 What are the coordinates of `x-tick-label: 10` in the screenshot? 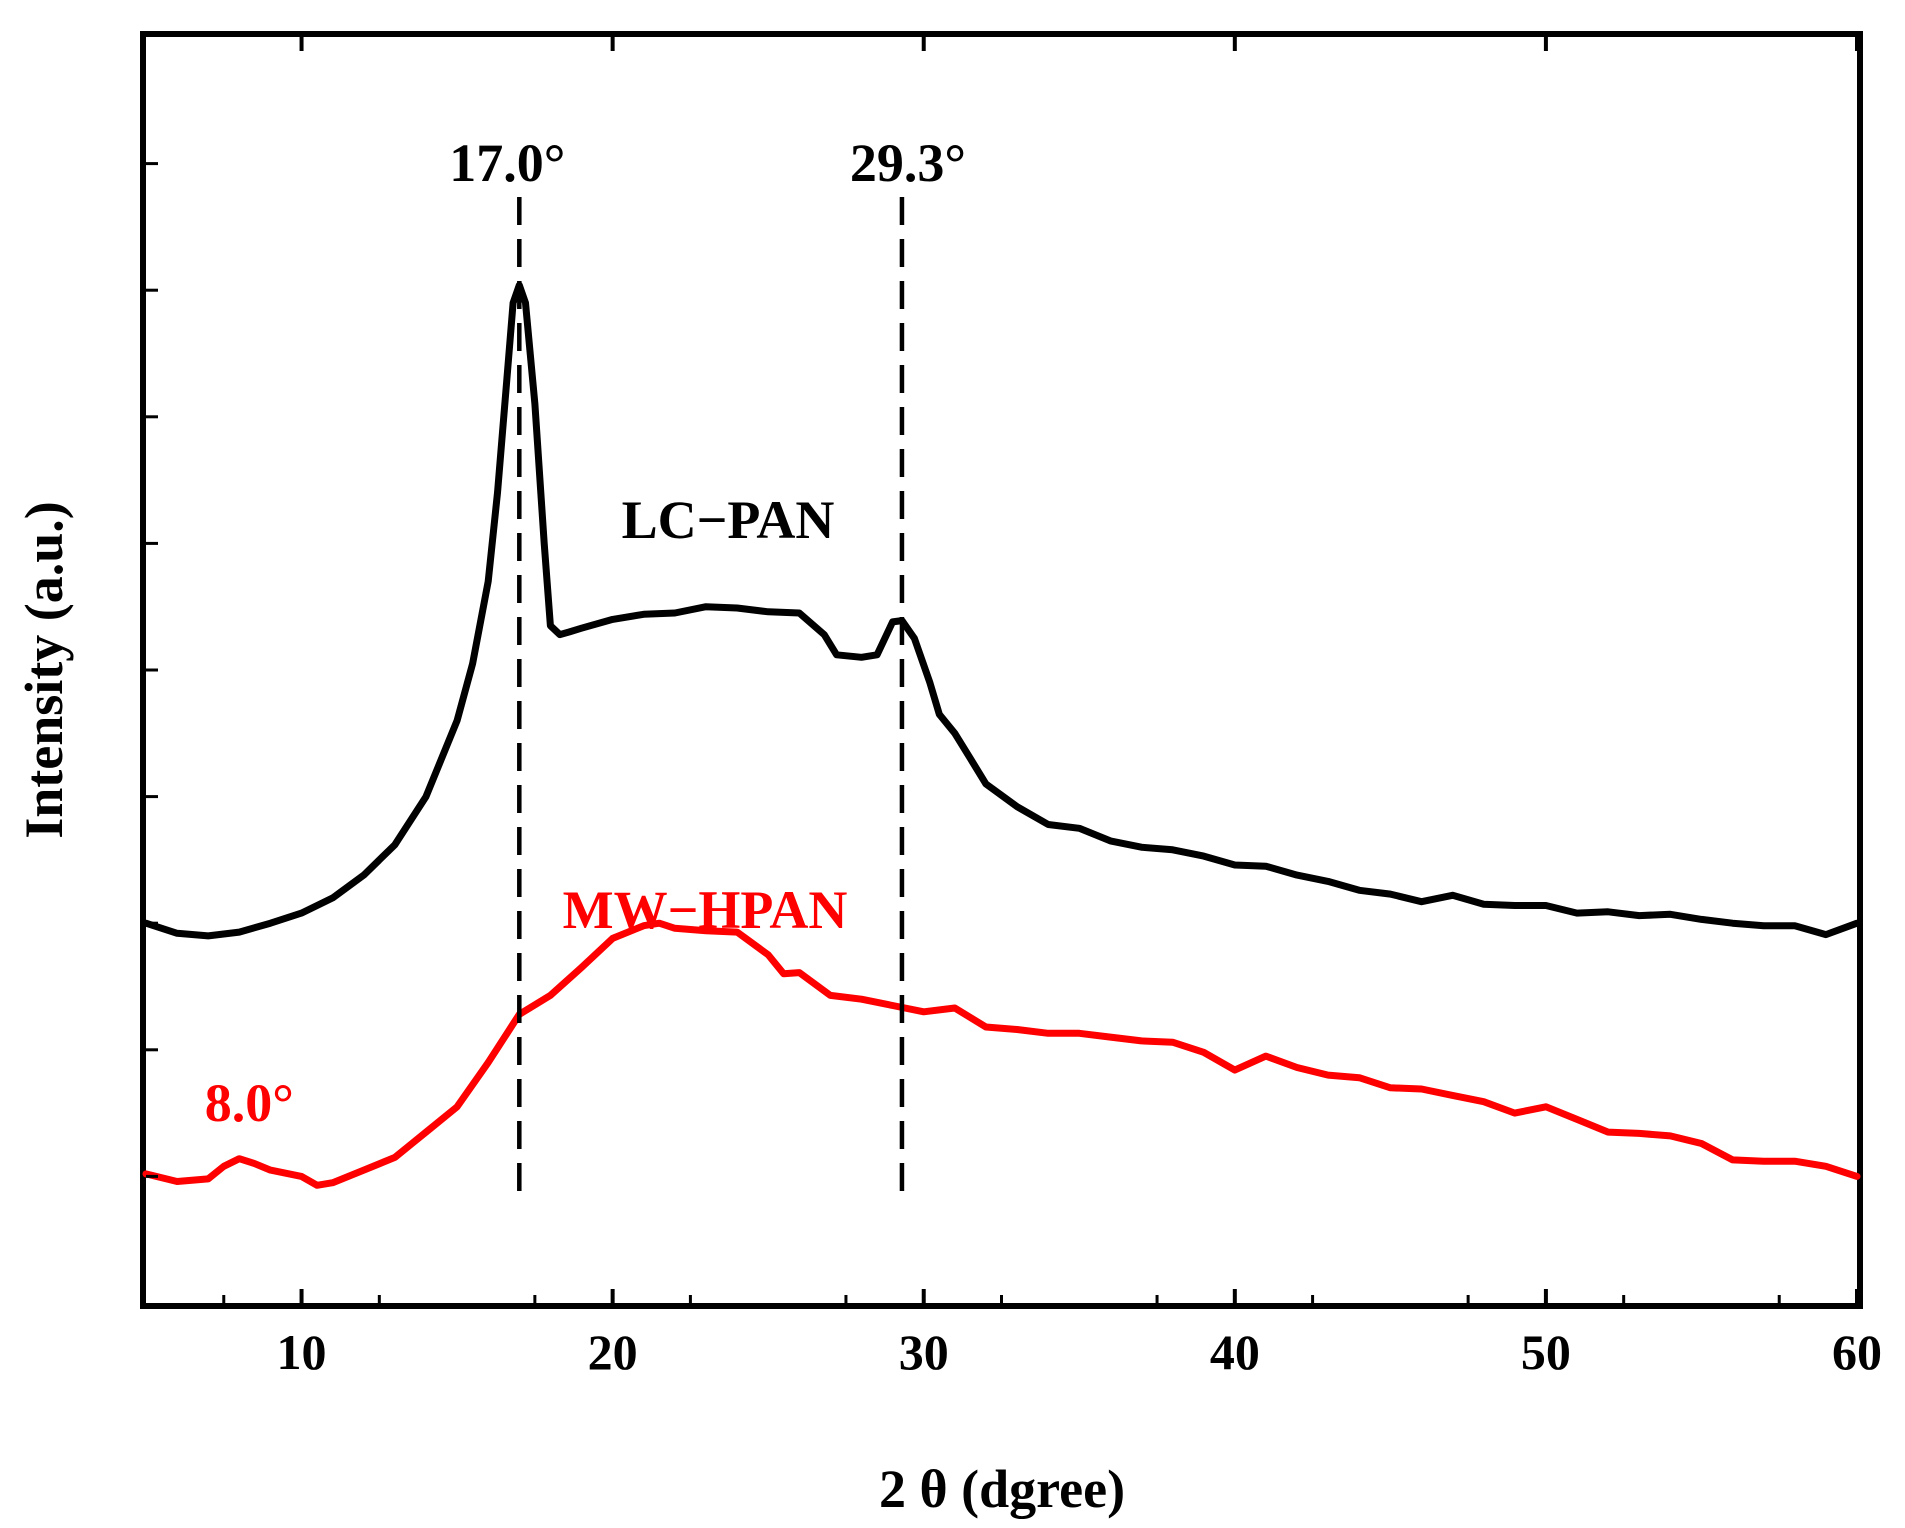 It's located at (302, 1352).